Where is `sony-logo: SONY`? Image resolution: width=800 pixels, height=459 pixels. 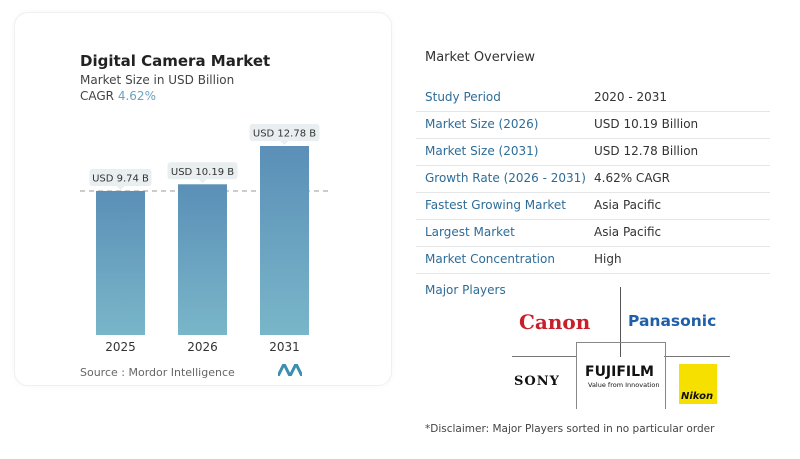 sony-logo: SONY is located at coordinates (537, 381).